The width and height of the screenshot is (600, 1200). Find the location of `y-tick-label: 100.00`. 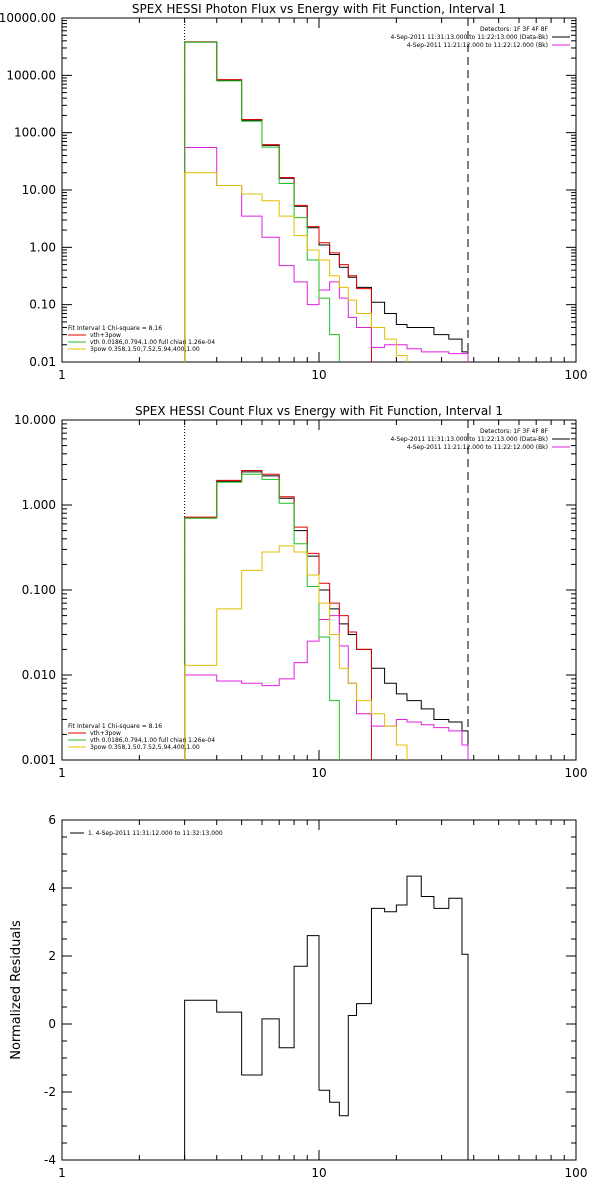

y-tick-label: 100.00 is located at coordinates (35, 133).